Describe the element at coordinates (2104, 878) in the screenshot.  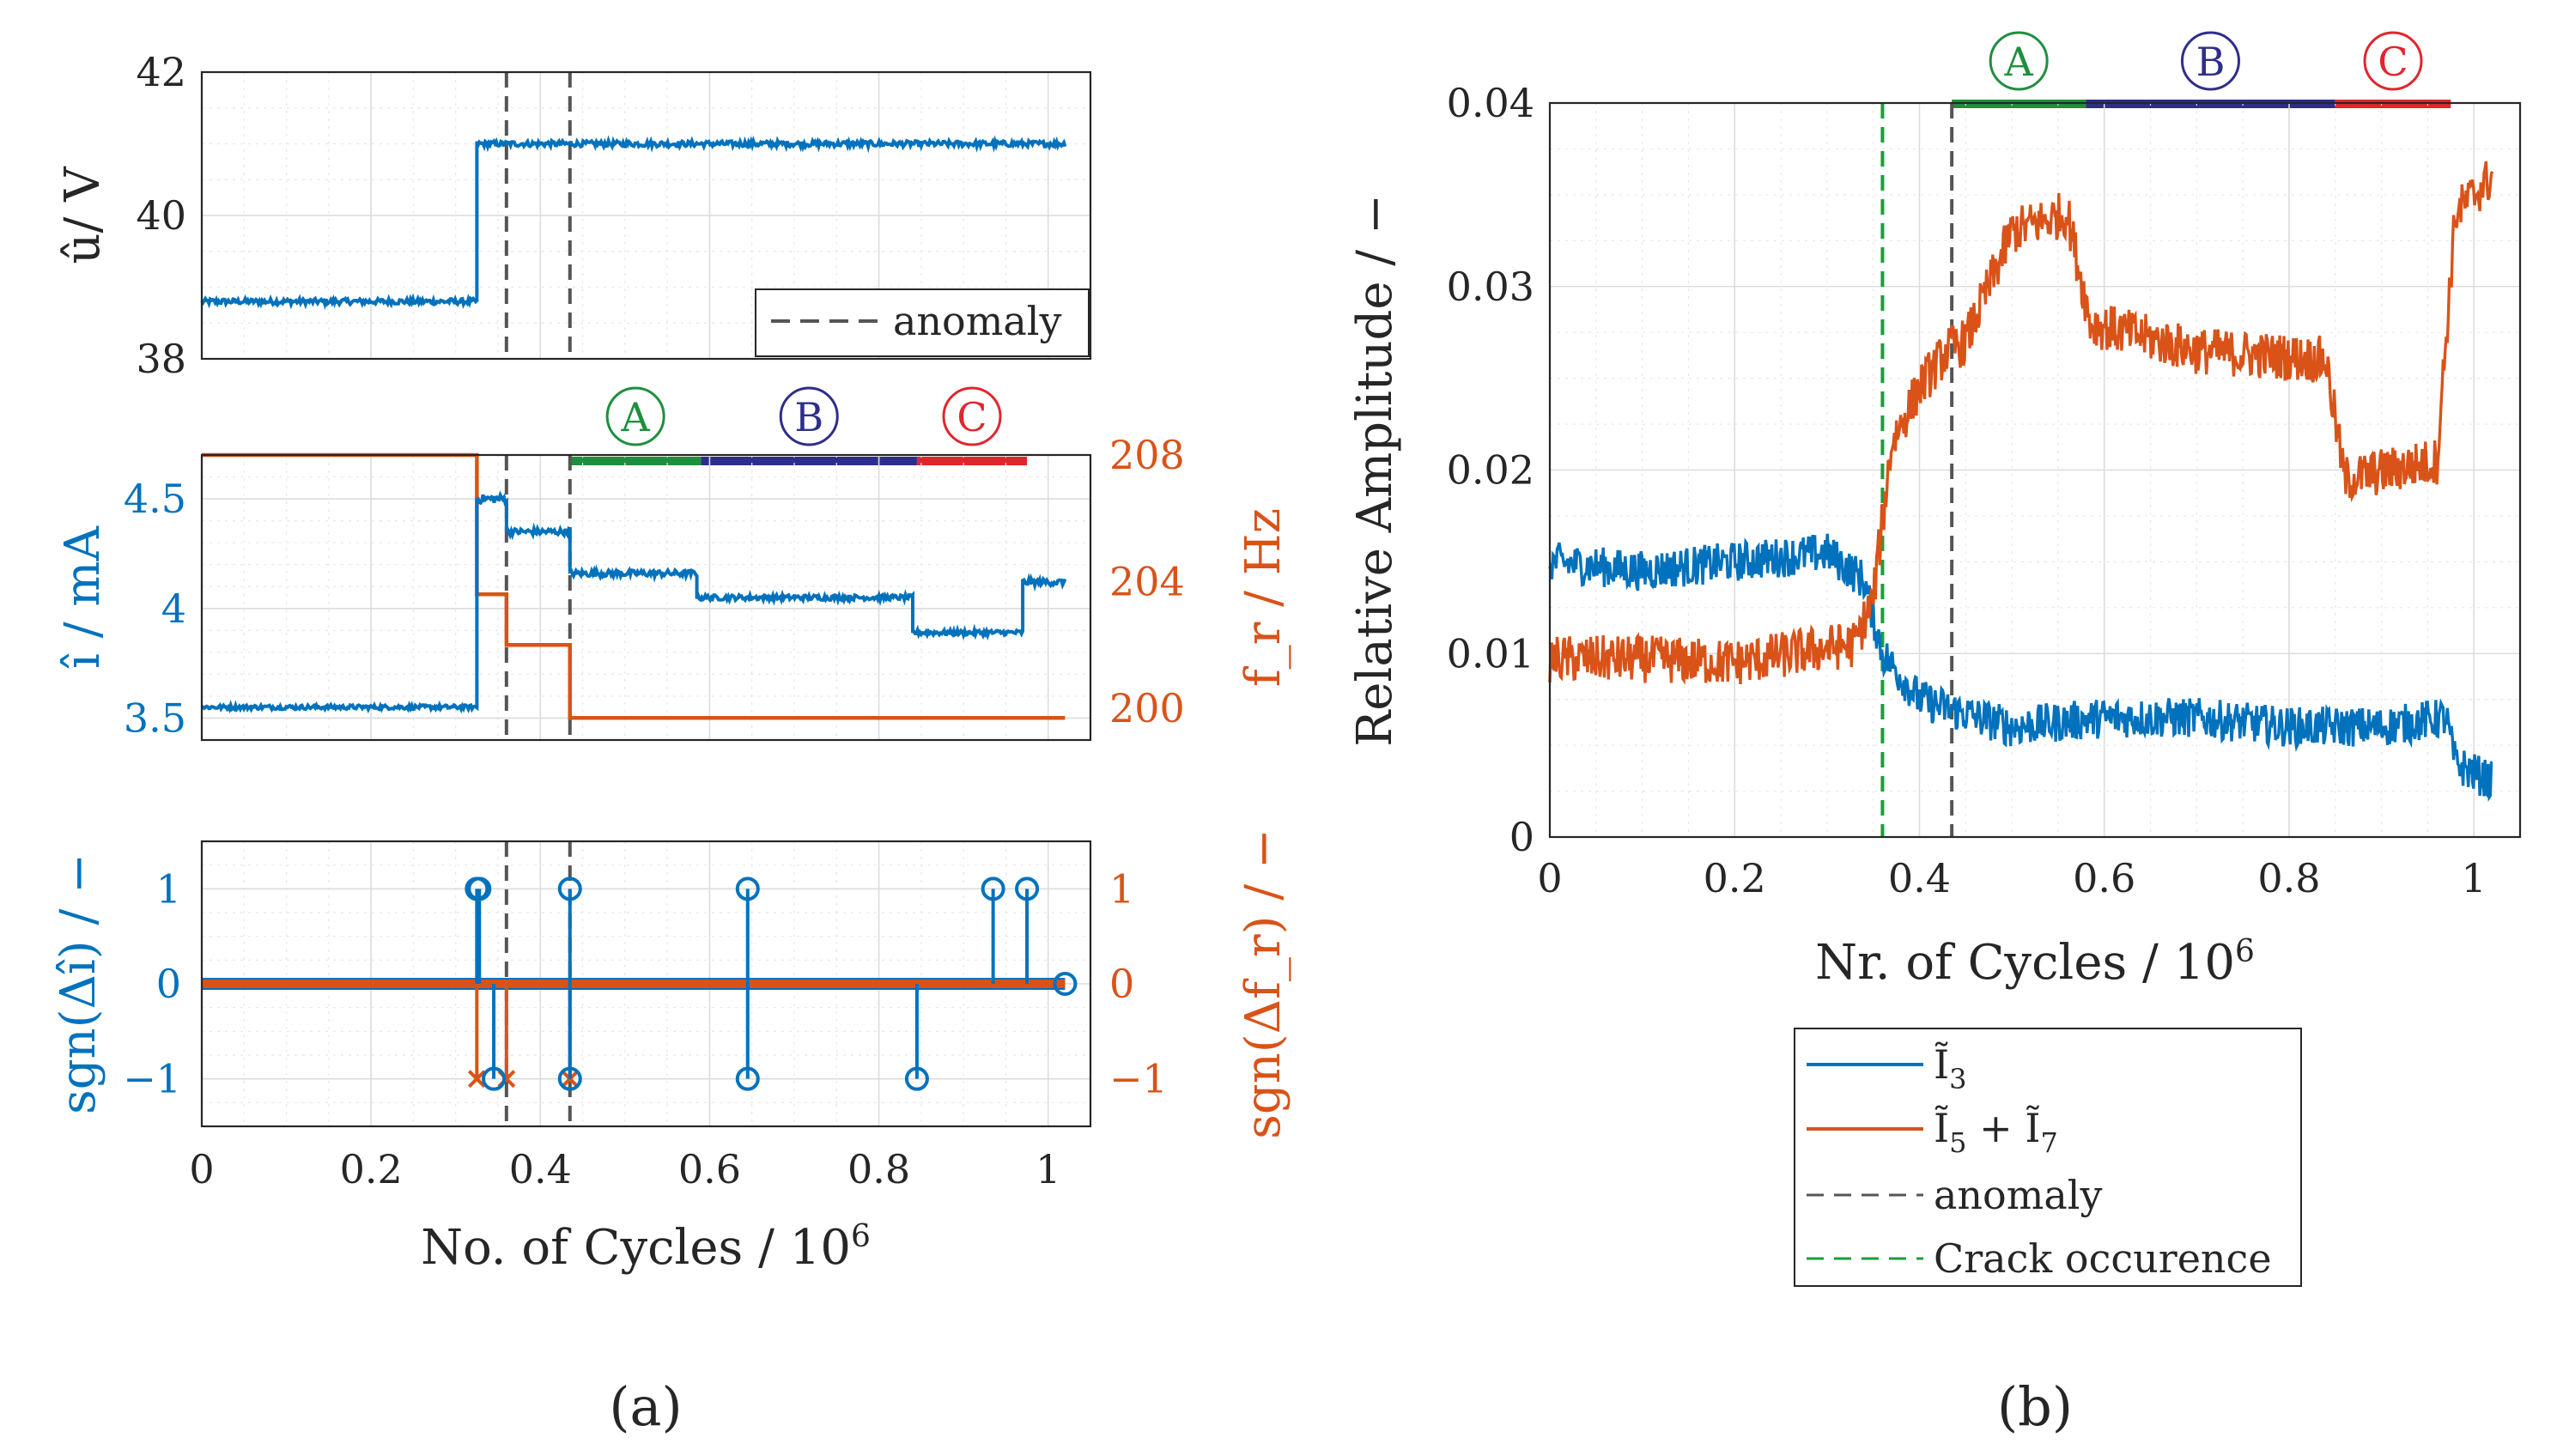
I see `b-xtick-label: 0.6` at that location.